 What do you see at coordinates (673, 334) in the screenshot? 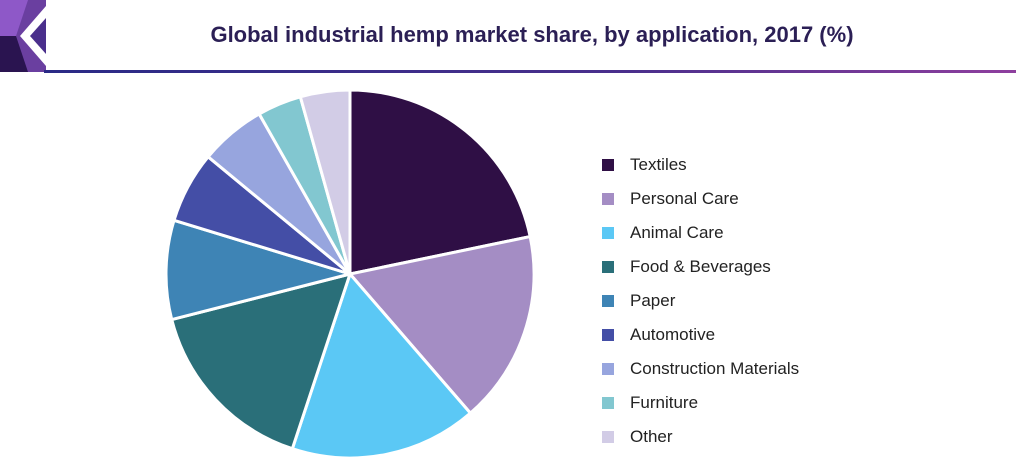
I see `legend-label: Automotive` at bounding box center [673, 334].